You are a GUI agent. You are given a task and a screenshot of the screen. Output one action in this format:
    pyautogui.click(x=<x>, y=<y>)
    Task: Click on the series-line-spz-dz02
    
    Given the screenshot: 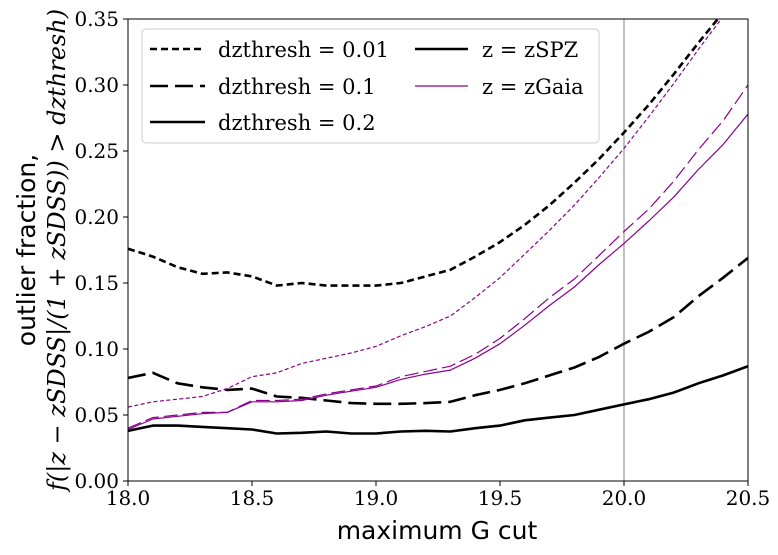 What is the action you would take?
    pyautogui.click(x=438, y=399)
    